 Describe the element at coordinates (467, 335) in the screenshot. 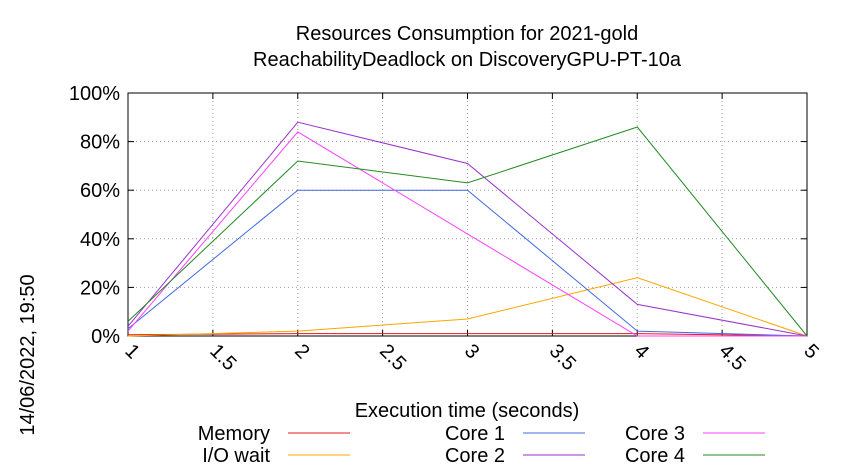

I see `series-line-memory` at that location.